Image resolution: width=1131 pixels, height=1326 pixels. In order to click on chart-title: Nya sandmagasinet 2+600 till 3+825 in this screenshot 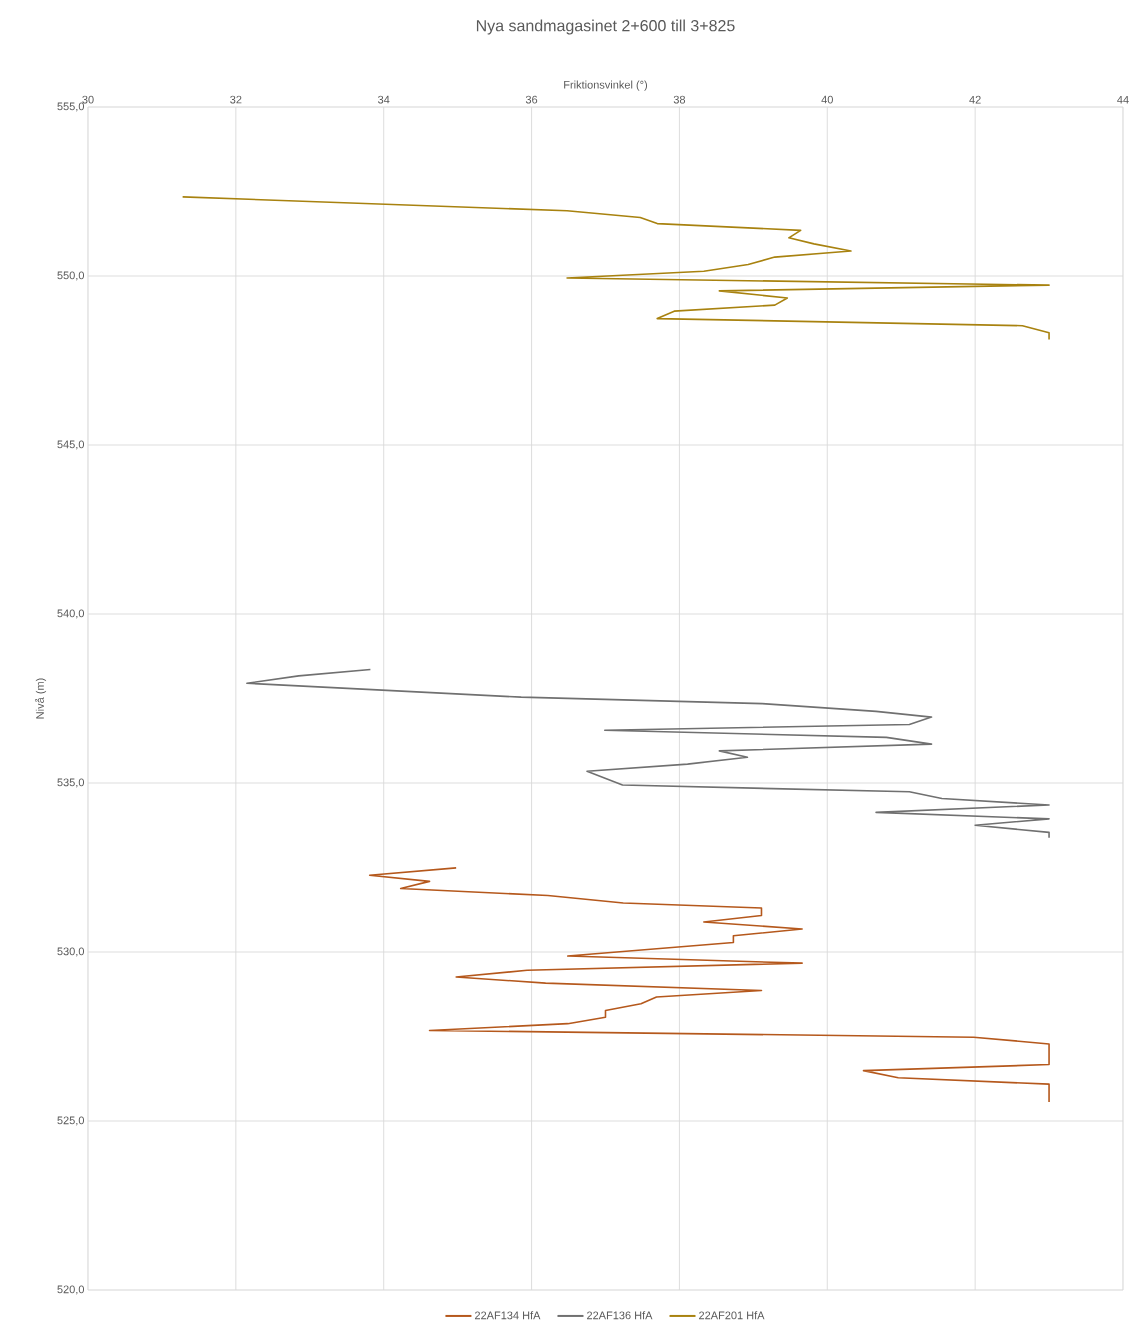, I will do `click(605, 27)`.